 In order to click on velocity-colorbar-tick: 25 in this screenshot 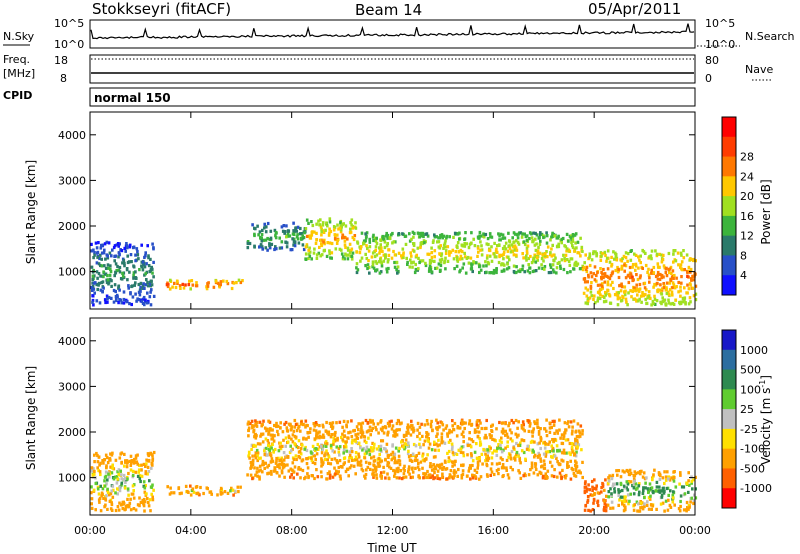, I will do `click(747, 409)`.